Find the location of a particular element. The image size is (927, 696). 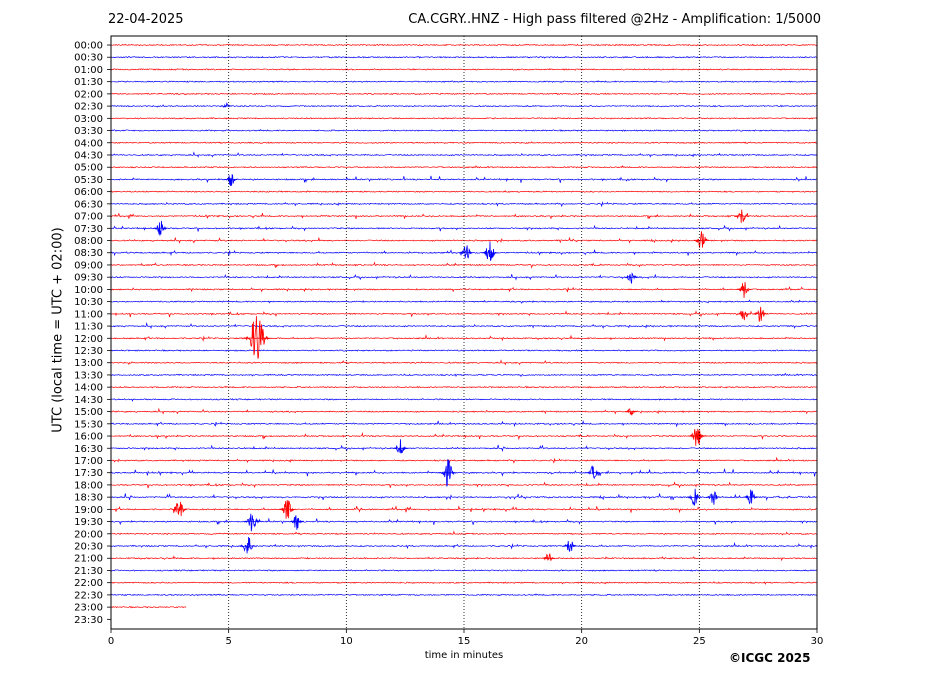

y-tick-label: 06:30 is located at coordinates (88, 204).